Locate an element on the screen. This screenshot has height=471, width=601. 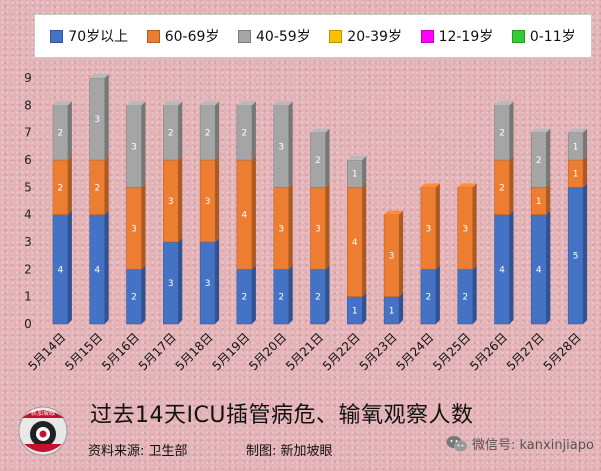
x-tick-label: 5月27日 is located at coordinates (525, 351).